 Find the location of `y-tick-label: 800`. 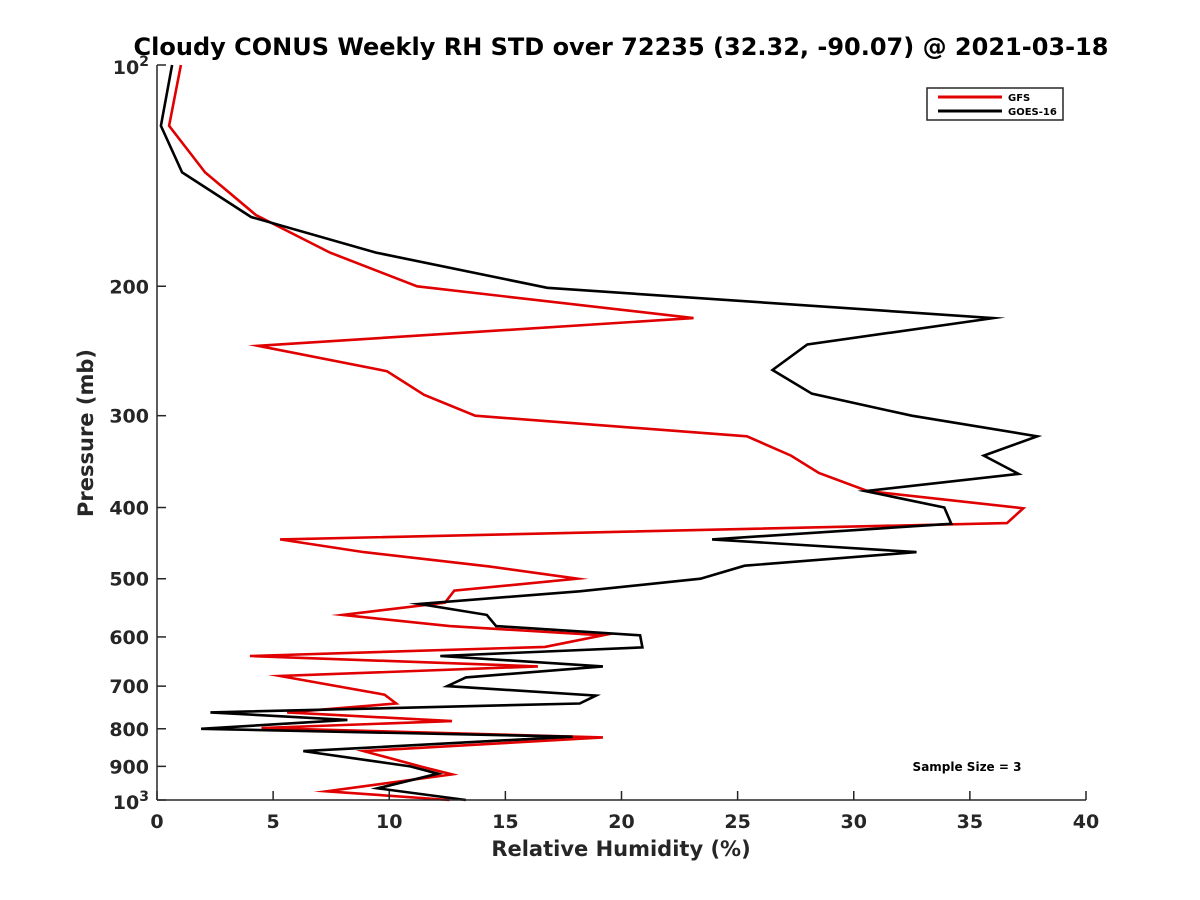

y-tick-label: 800 is located at coordinates (129, 730).